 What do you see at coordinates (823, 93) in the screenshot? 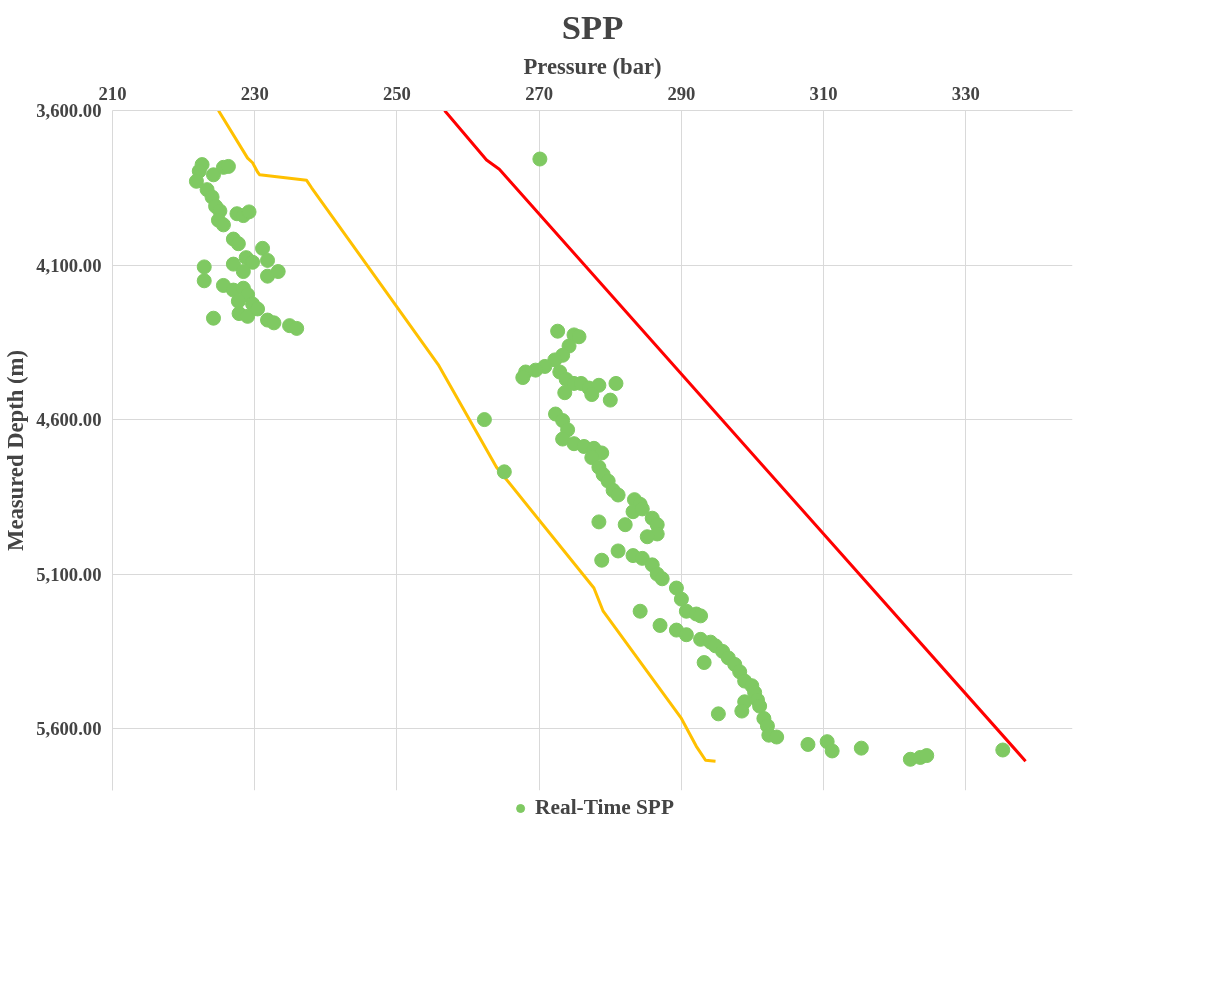
I see `x-tick-label: 310` at bounding box center [823, 93].